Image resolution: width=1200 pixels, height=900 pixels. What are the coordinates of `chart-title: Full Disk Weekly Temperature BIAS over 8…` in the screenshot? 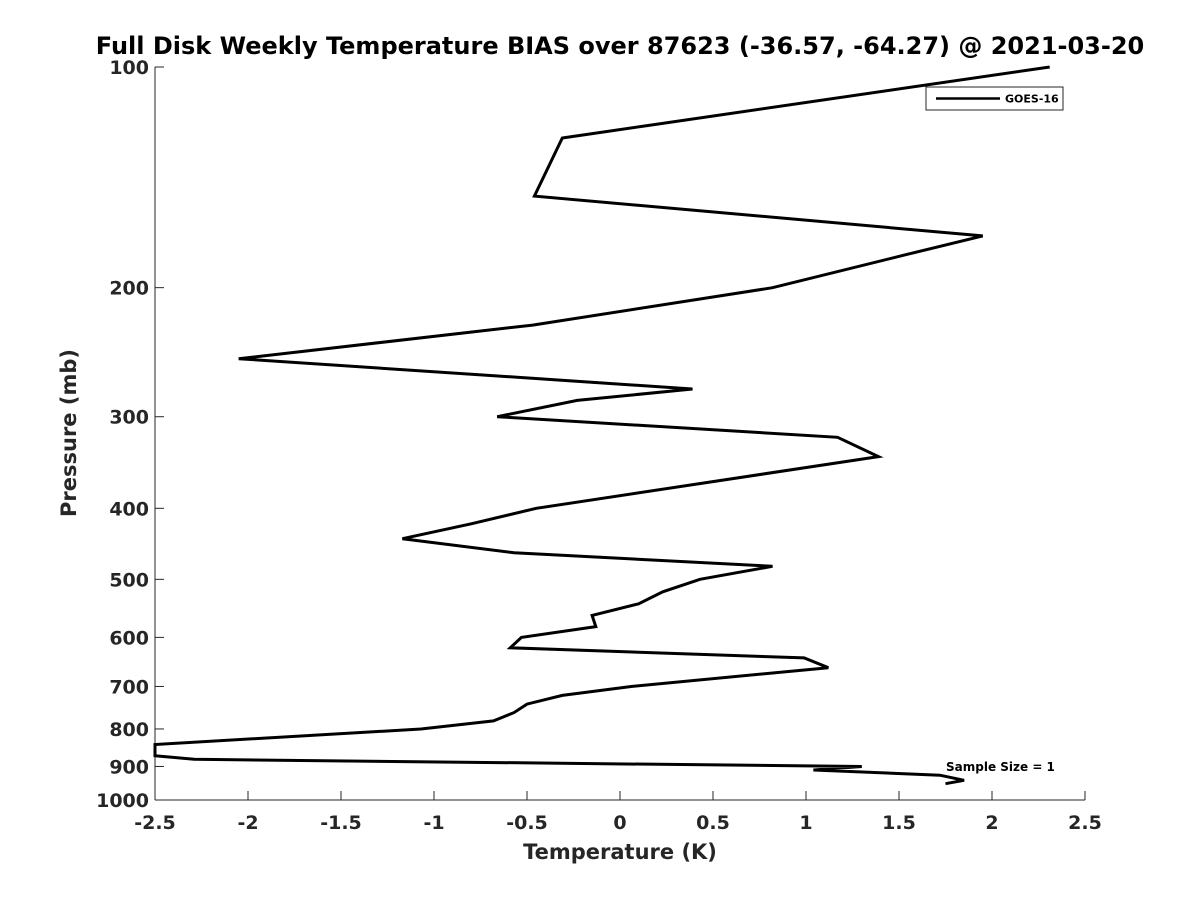 It's located at (620, 46).